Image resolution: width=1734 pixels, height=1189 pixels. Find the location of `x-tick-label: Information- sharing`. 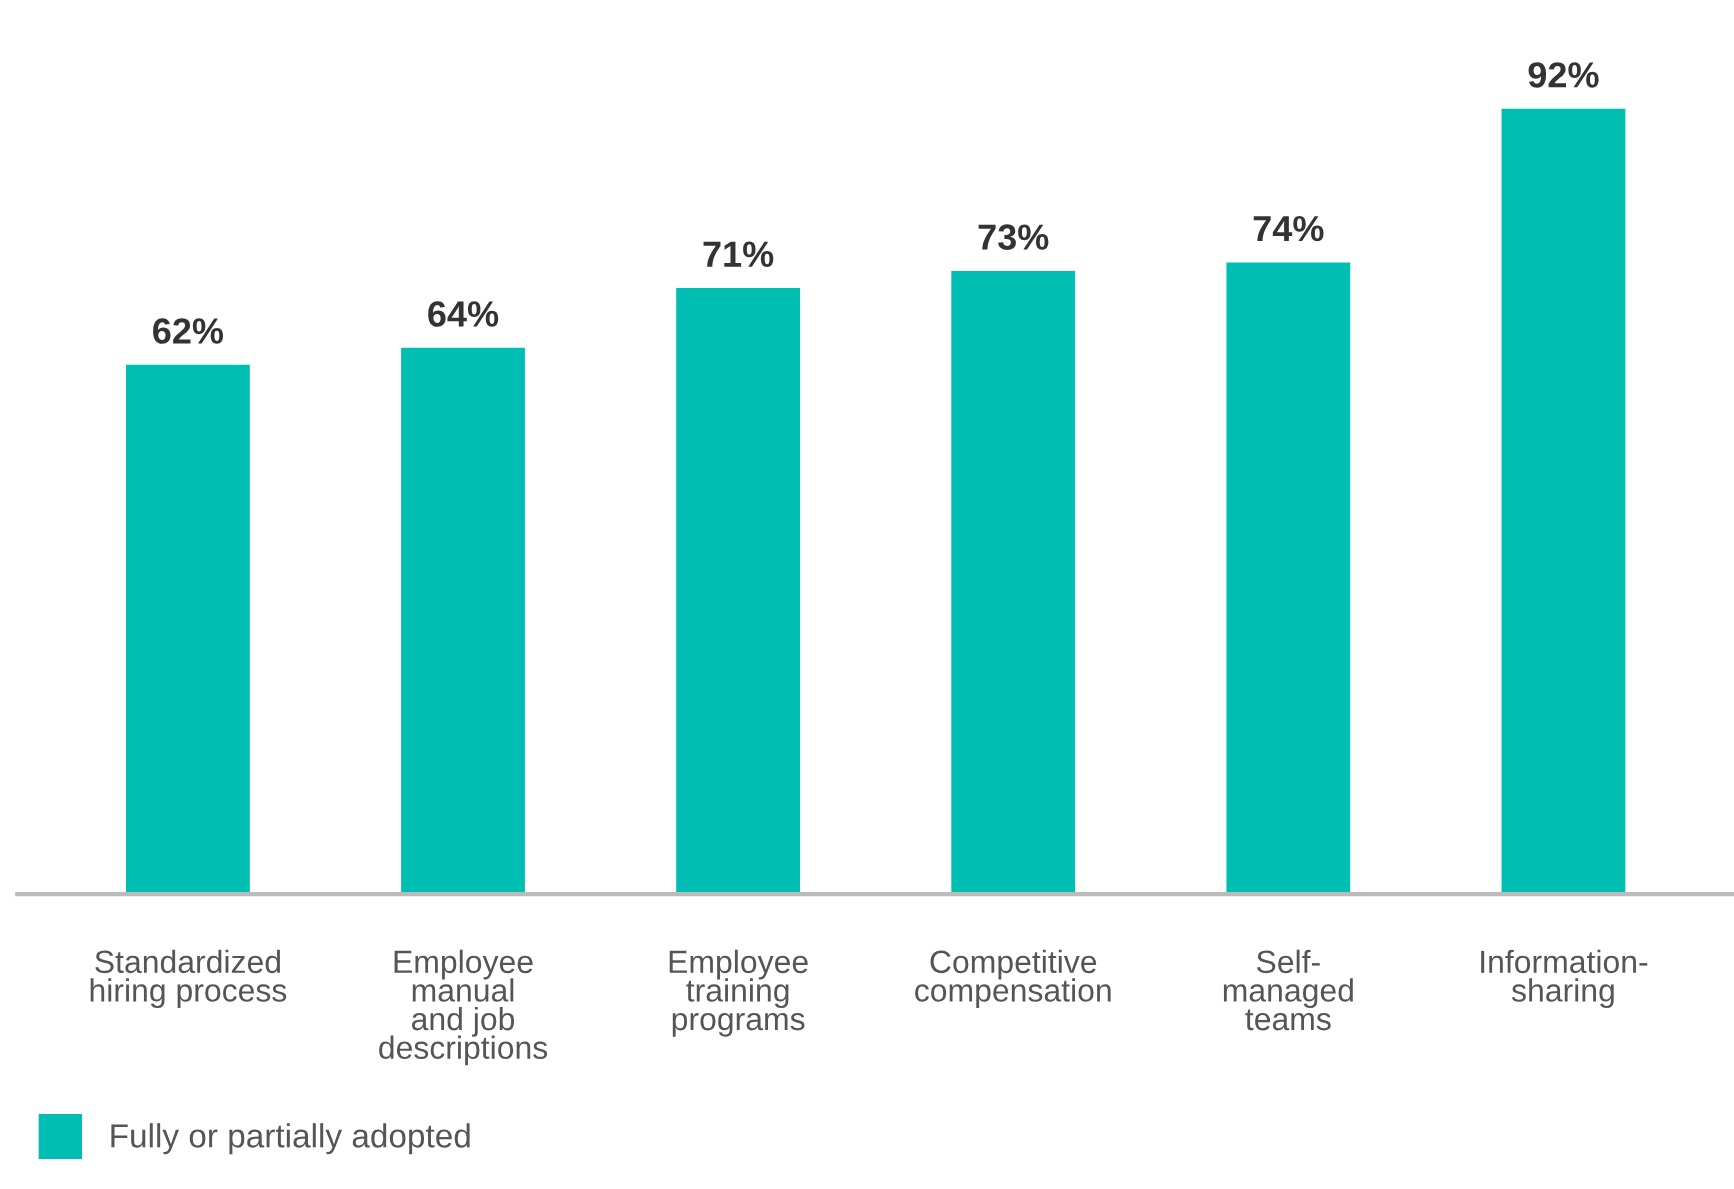

x-tick-label: Information- sharing is located at coordinates (1564, 979).